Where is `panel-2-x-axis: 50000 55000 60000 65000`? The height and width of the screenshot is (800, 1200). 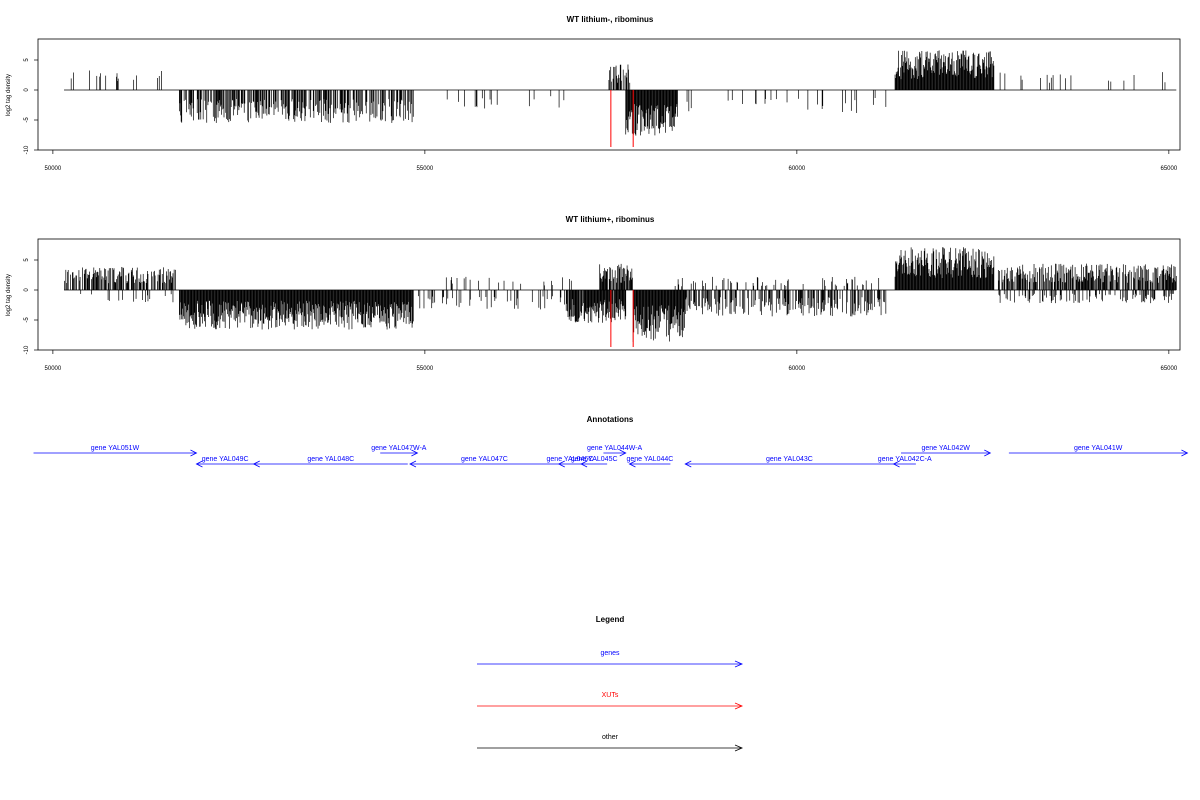 panel-2-x-axis: 50000 55000 60000 65000 is located at coordinates (611, 361).